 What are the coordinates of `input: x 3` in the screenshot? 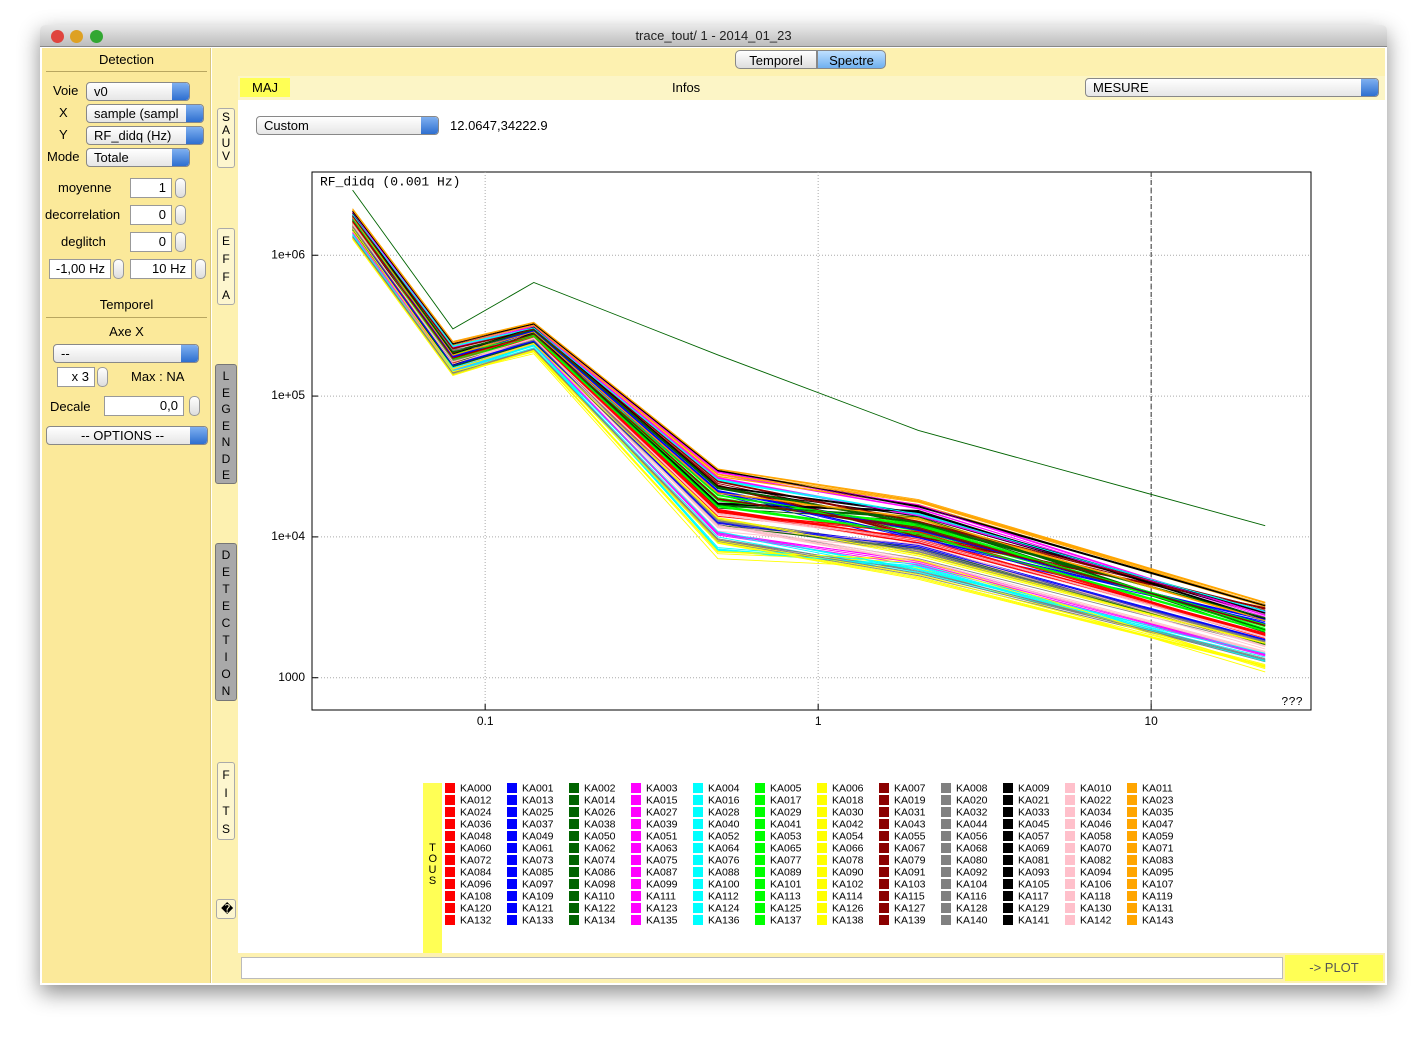 It's located at (76, 377).